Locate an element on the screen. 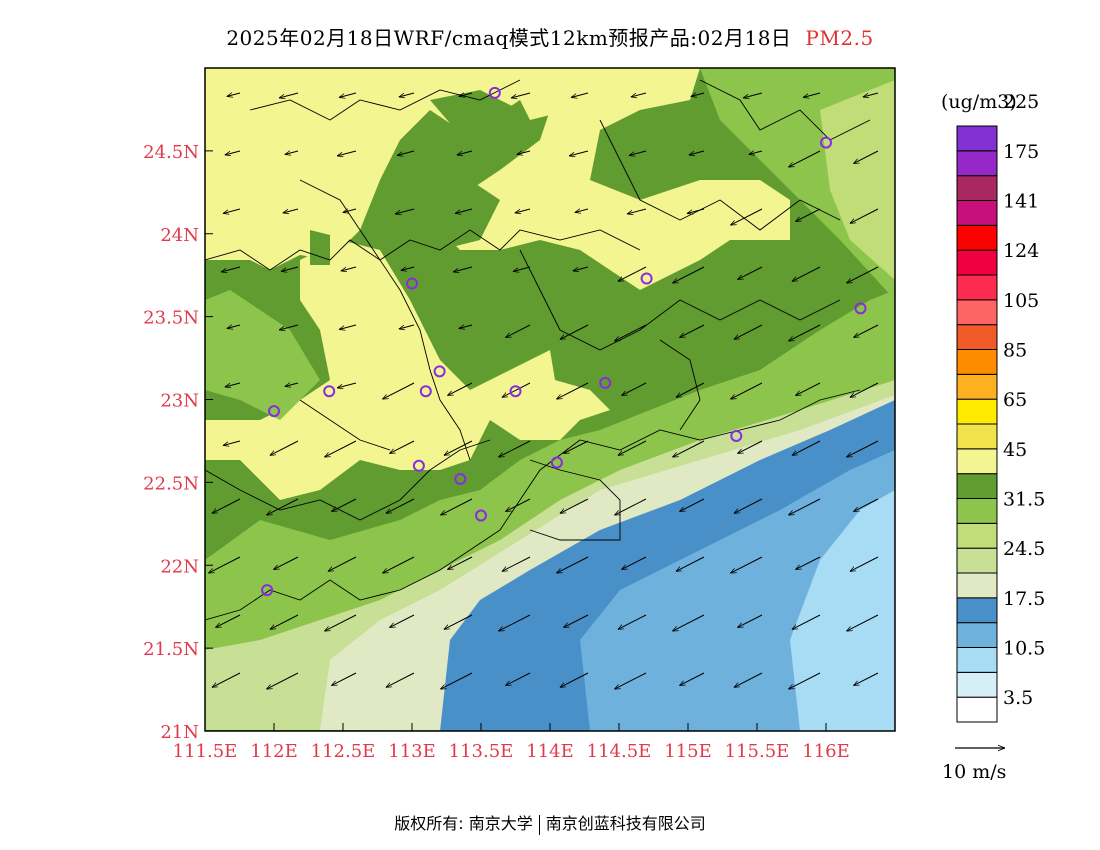 The height and width of the screenshot is (850, 1100). title-main: 2025年02月18日WRF/cmaq模式12km预报产品:02月18日 is located at coordinates (509, 38).